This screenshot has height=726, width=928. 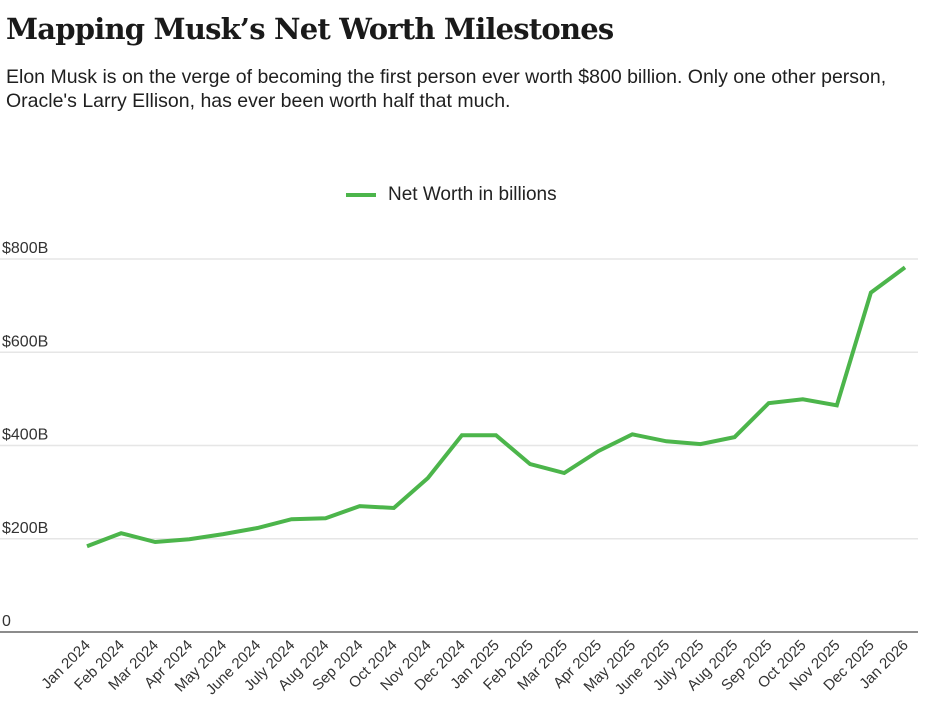 I want to click on legend-swatch, so click(x=361, y=195).